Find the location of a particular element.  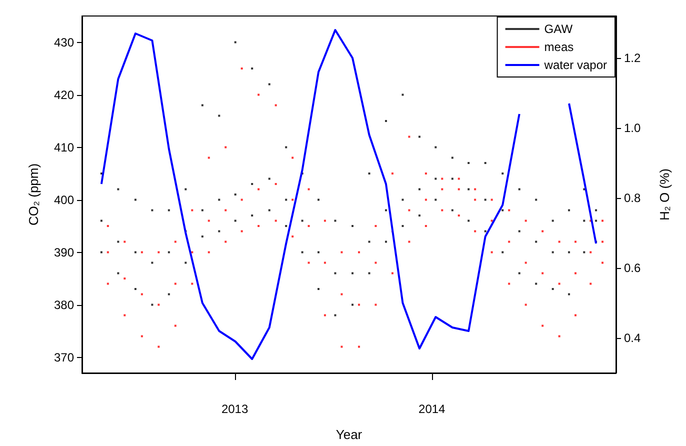

y2-tick-label: 1.2 is located at coordinates (633, 58).